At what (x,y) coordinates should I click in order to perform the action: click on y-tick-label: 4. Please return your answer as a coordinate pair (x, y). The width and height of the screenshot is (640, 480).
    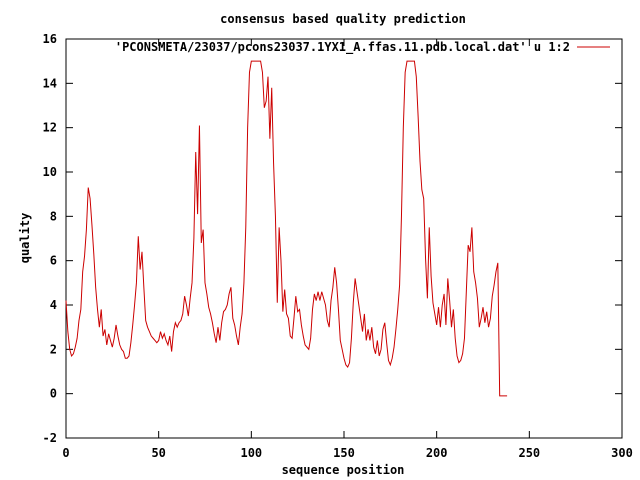
    Looking at the image, I should click on (53, 305).